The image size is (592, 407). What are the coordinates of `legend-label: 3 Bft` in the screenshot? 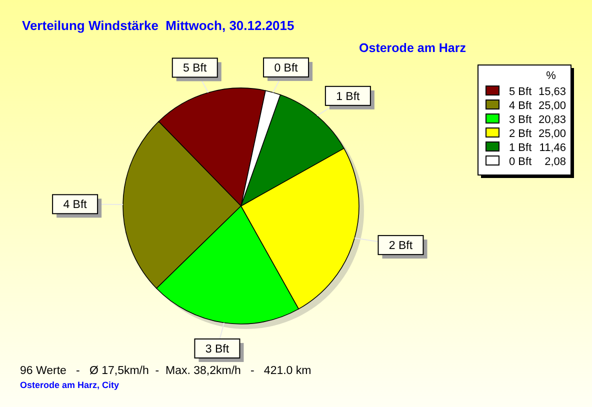 It's located at (520, 120).